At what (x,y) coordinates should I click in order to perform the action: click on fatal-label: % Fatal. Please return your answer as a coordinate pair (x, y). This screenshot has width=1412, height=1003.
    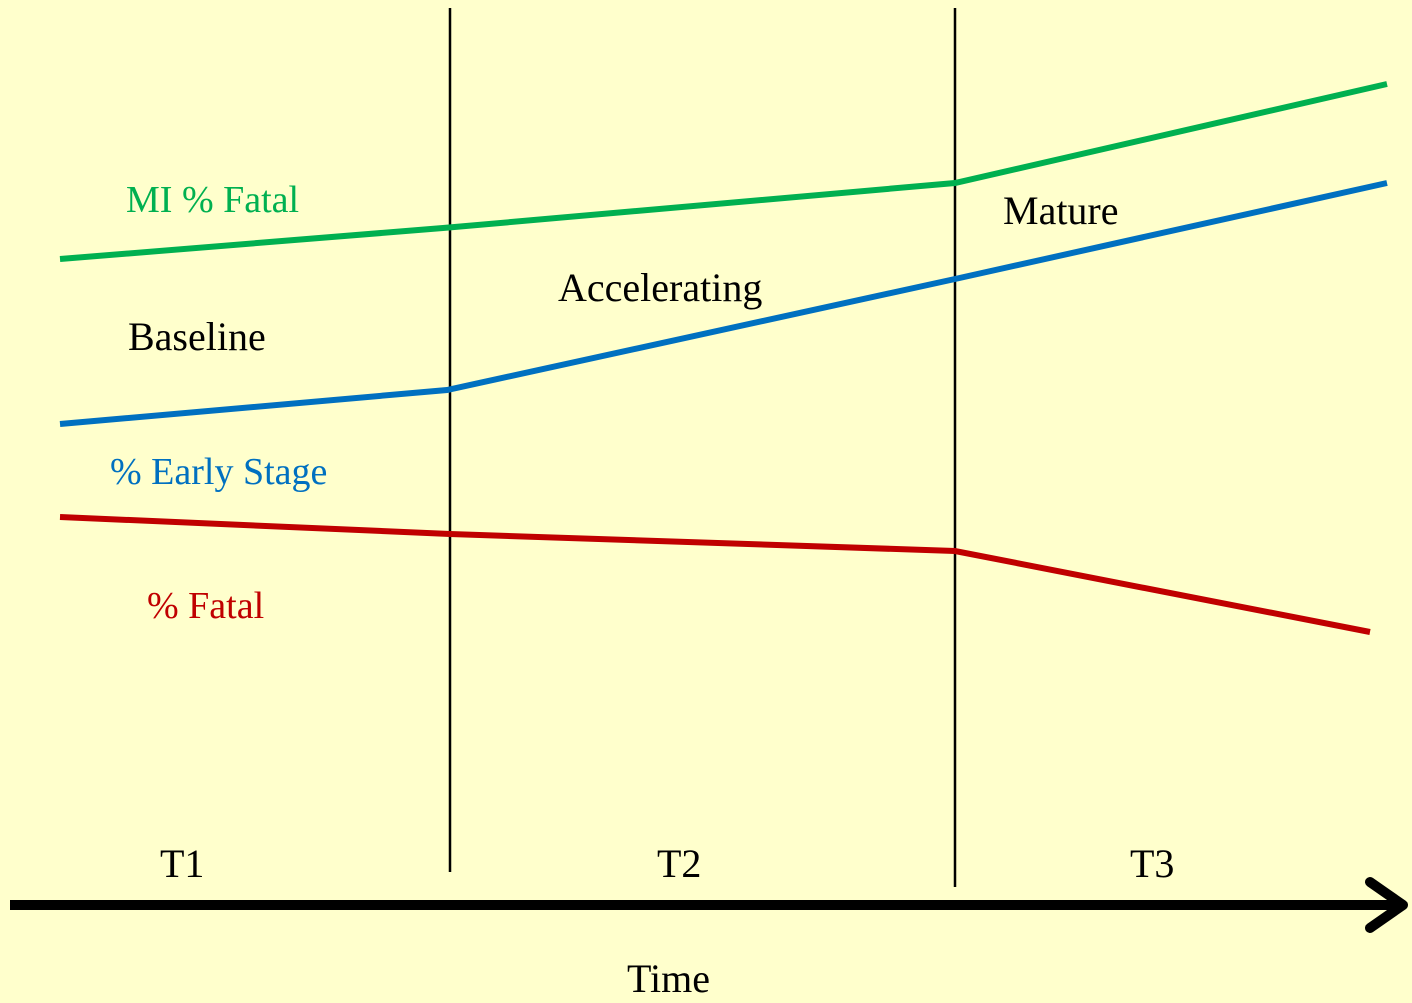
    Looking at the image, I should click on (205, 606).